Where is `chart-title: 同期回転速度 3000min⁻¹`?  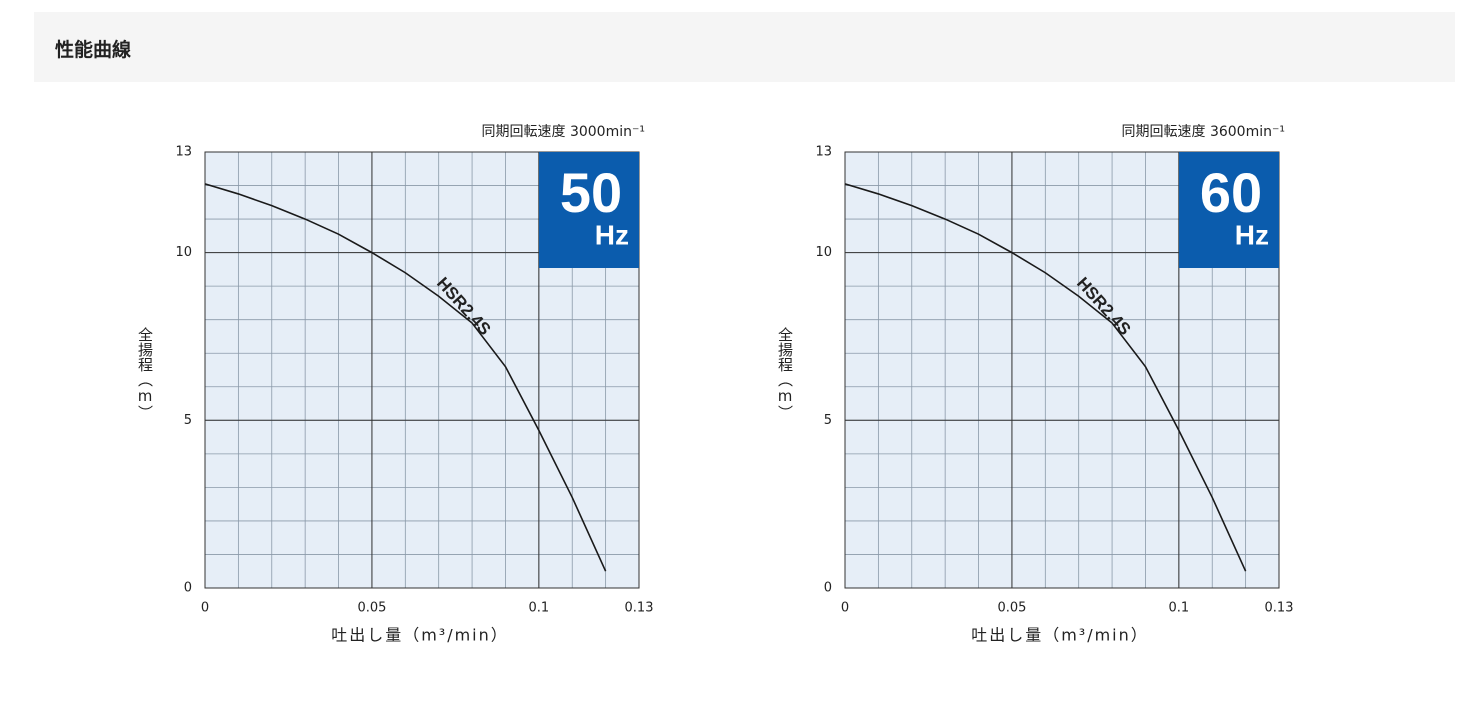
chart-title: 同期回転速度 3000min⁻¹ is located at coordinates (563, 132).